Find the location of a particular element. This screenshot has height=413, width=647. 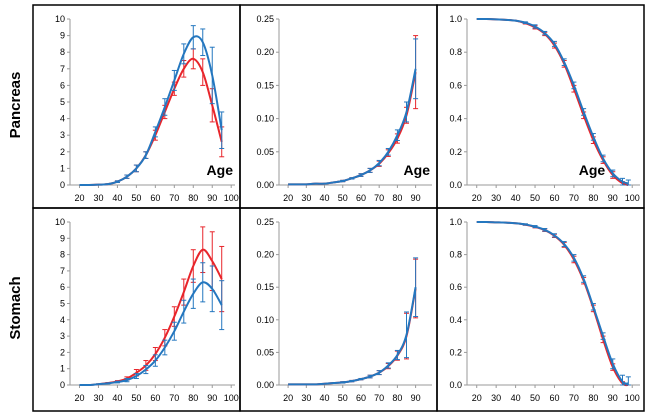

y-tick-label: 6 is located at coordinates (62, 85).